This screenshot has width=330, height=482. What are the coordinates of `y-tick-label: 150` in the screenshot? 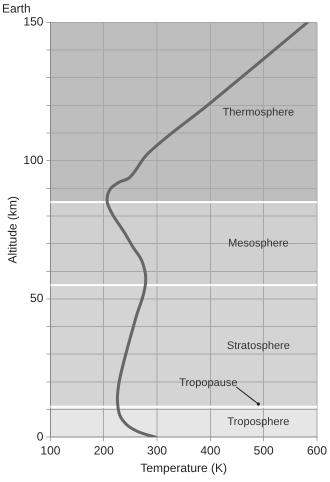 It's located at (33, 21).